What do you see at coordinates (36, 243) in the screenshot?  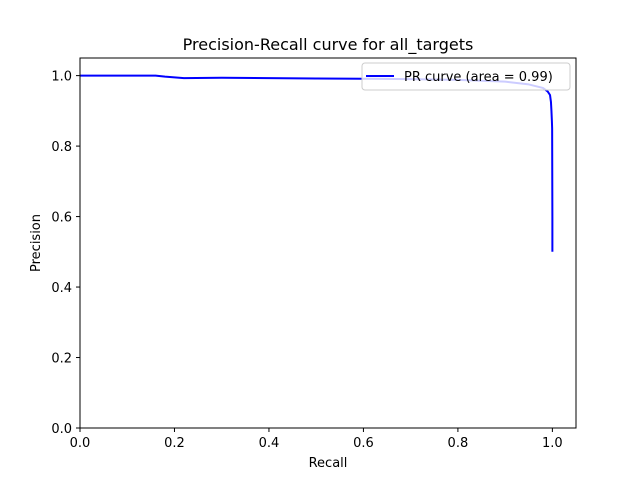 I see `y-axis-label: Precision` at bounding box center [36, 243].